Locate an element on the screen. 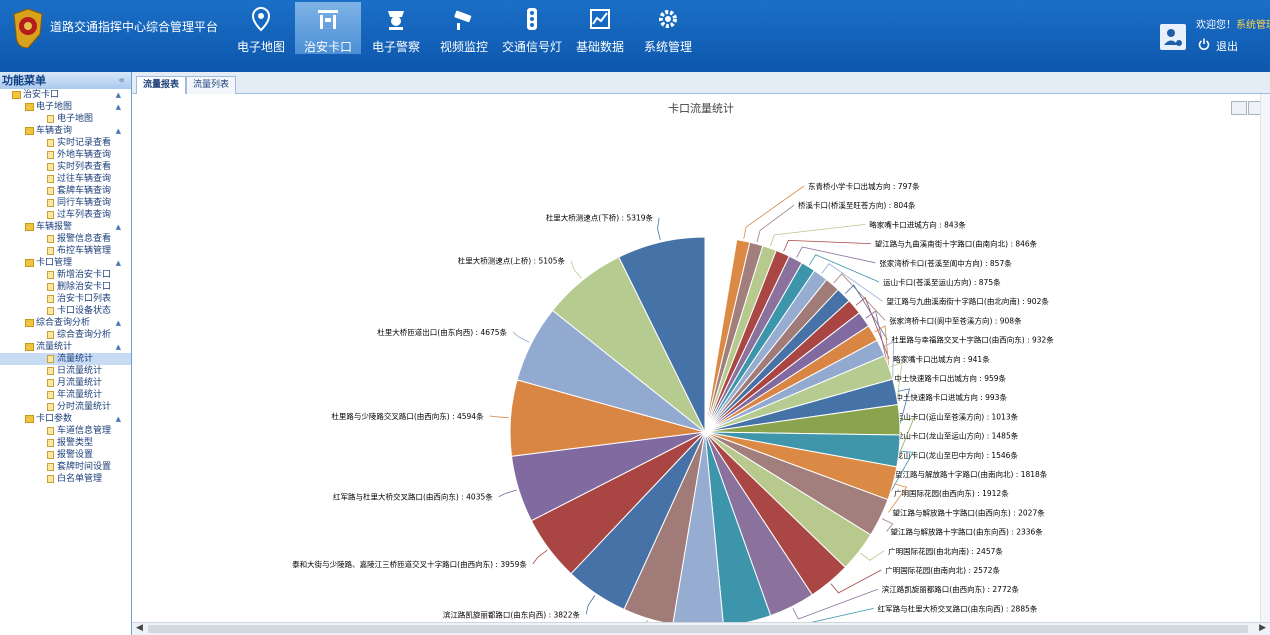 This screenshot has width=1270, height=635. tree-label: 车道信息管理 is located at coordinates (84, 431).